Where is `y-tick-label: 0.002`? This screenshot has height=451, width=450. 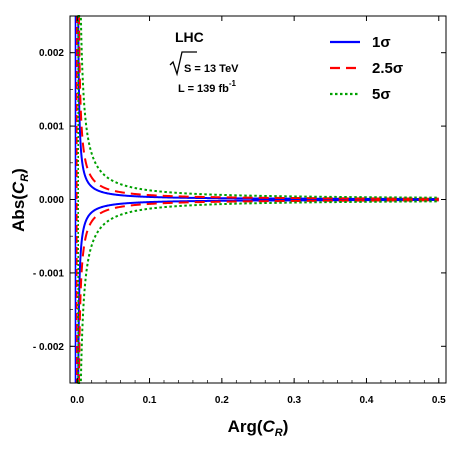
y-tick-label: 0.002 is located at coordinates (51, 53).